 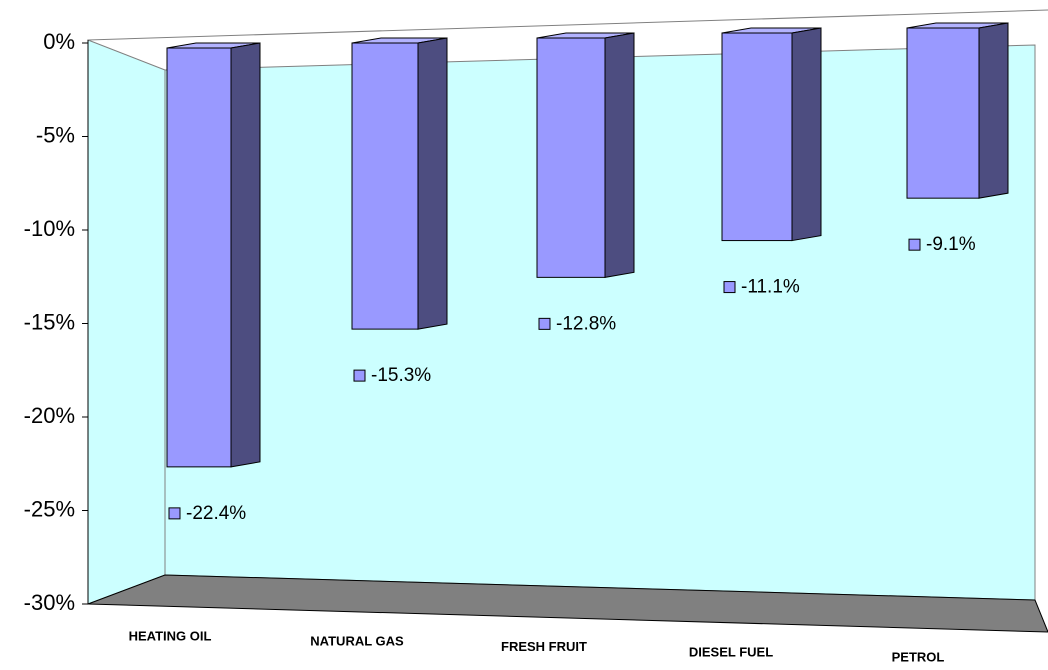 What do you see at coordinates (544, 646) in the screenshot?
I see `x-tick-label: FRESH FRUIT` at bounding box center [544, 646].